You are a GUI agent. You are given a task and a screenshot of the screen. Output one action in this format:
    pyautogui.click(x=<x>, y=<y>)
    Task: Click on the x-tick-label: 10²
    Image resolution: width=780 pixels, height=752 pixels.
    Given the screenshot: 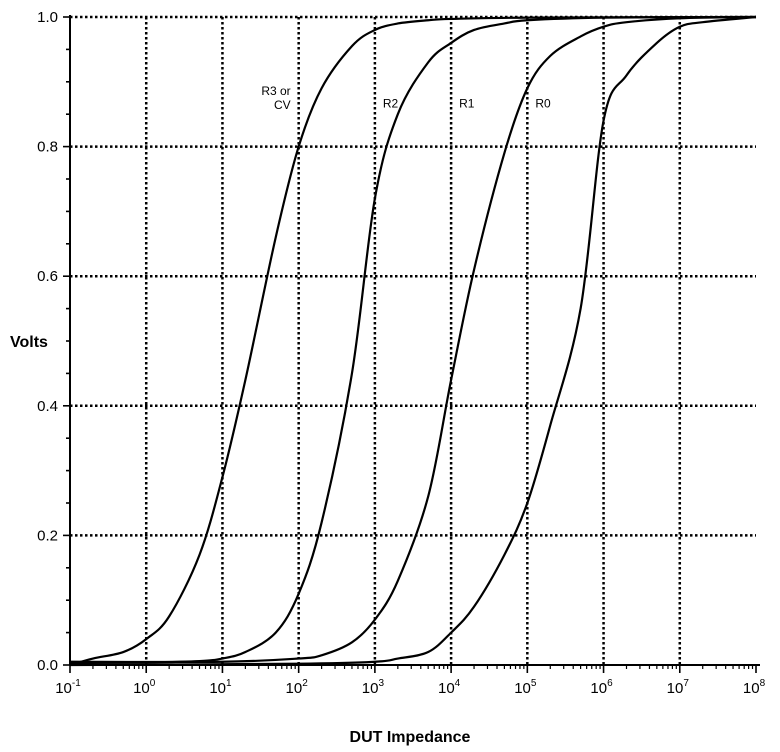 What is the action you would take?
    pyautogui.click(x=297, y=687)
    